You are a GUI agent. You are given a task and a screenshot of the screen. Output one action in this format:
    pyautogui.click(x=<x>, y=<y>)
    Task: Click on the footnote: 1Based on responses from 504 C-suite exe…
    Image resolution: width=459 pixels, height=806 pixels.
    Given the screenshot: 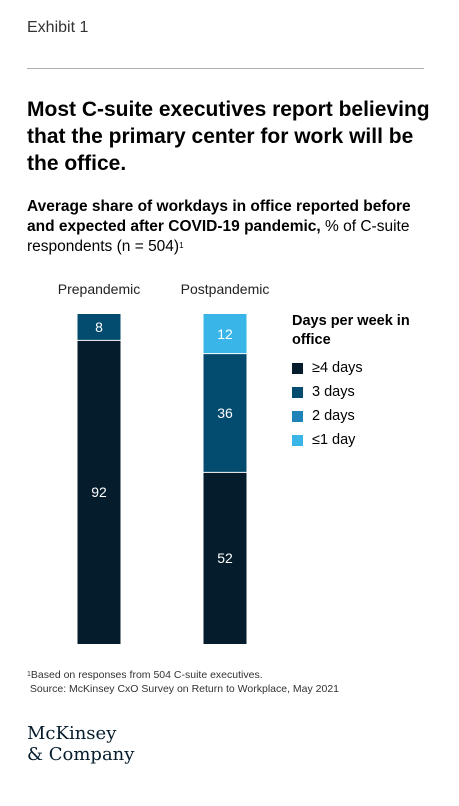 What is the action you would take?
    pyautogui.click(x=232, y=682)
    